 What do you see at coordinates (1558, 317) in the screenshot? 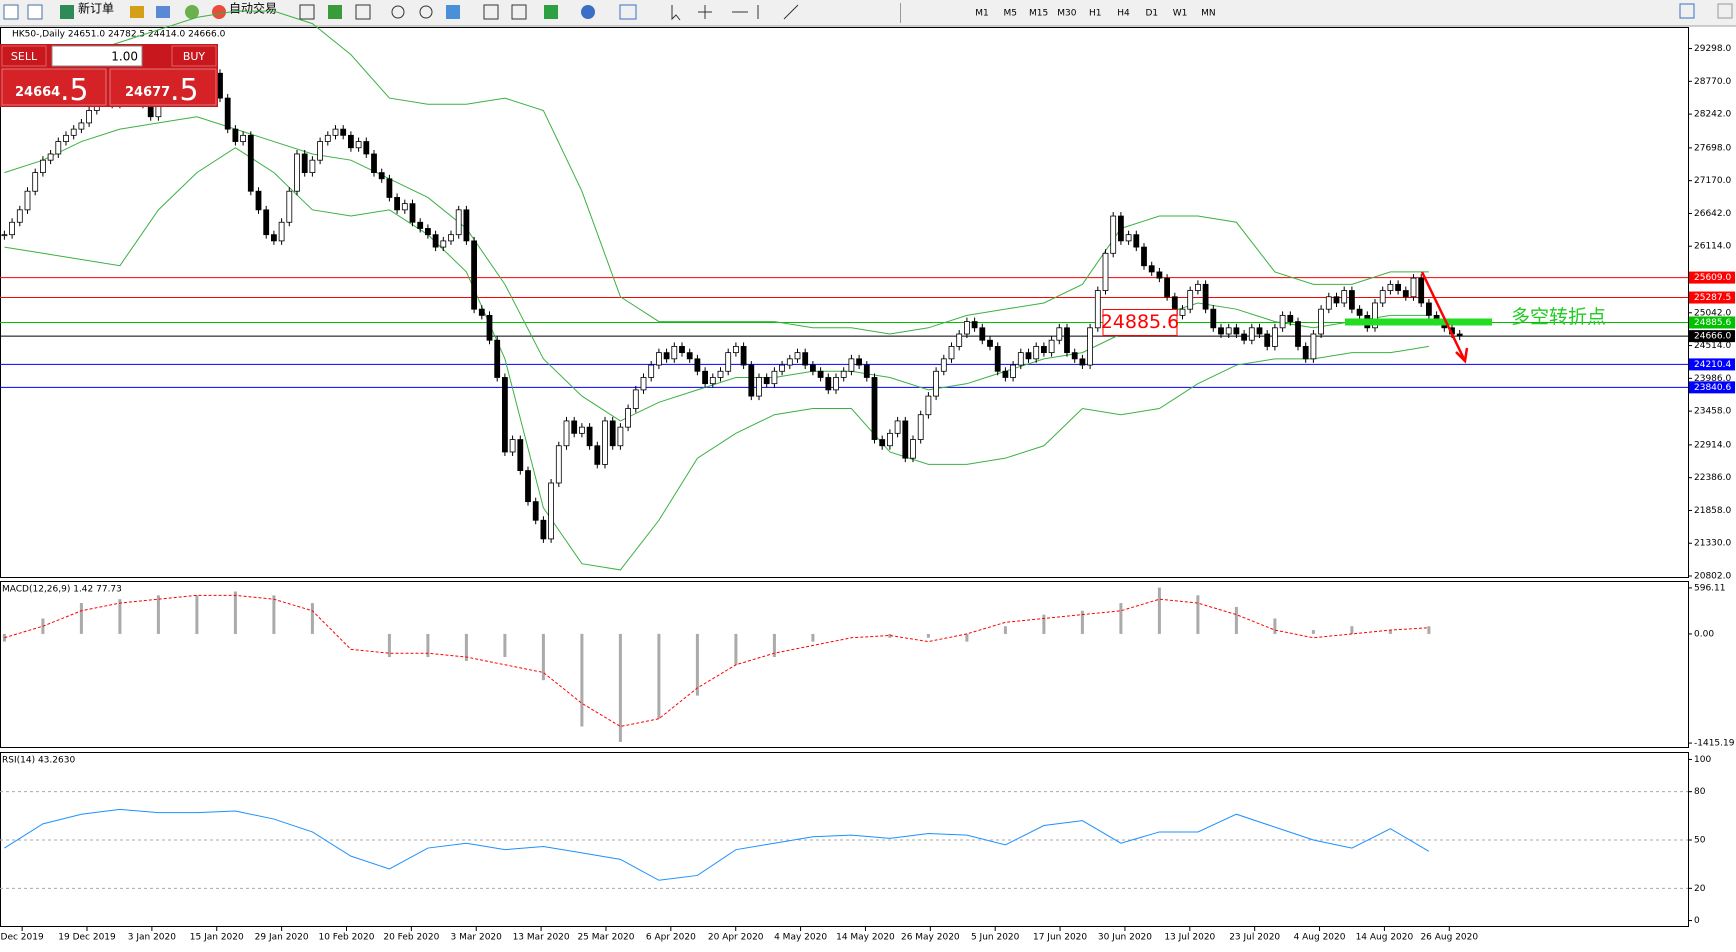
I see `turning-note: 多空转折点` at bounding box center [1558, 317].